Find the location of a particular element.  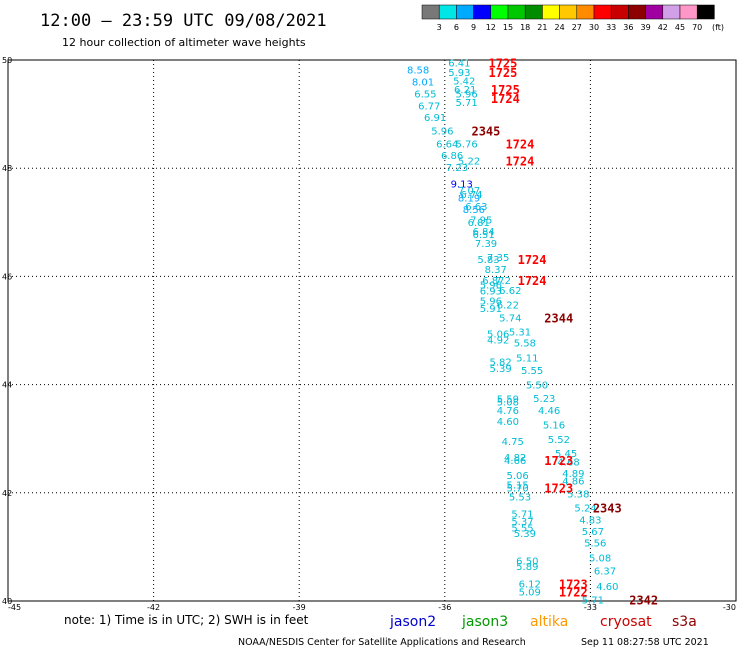

wave-height-value: 5.37 is located at coordinates (522, 522).